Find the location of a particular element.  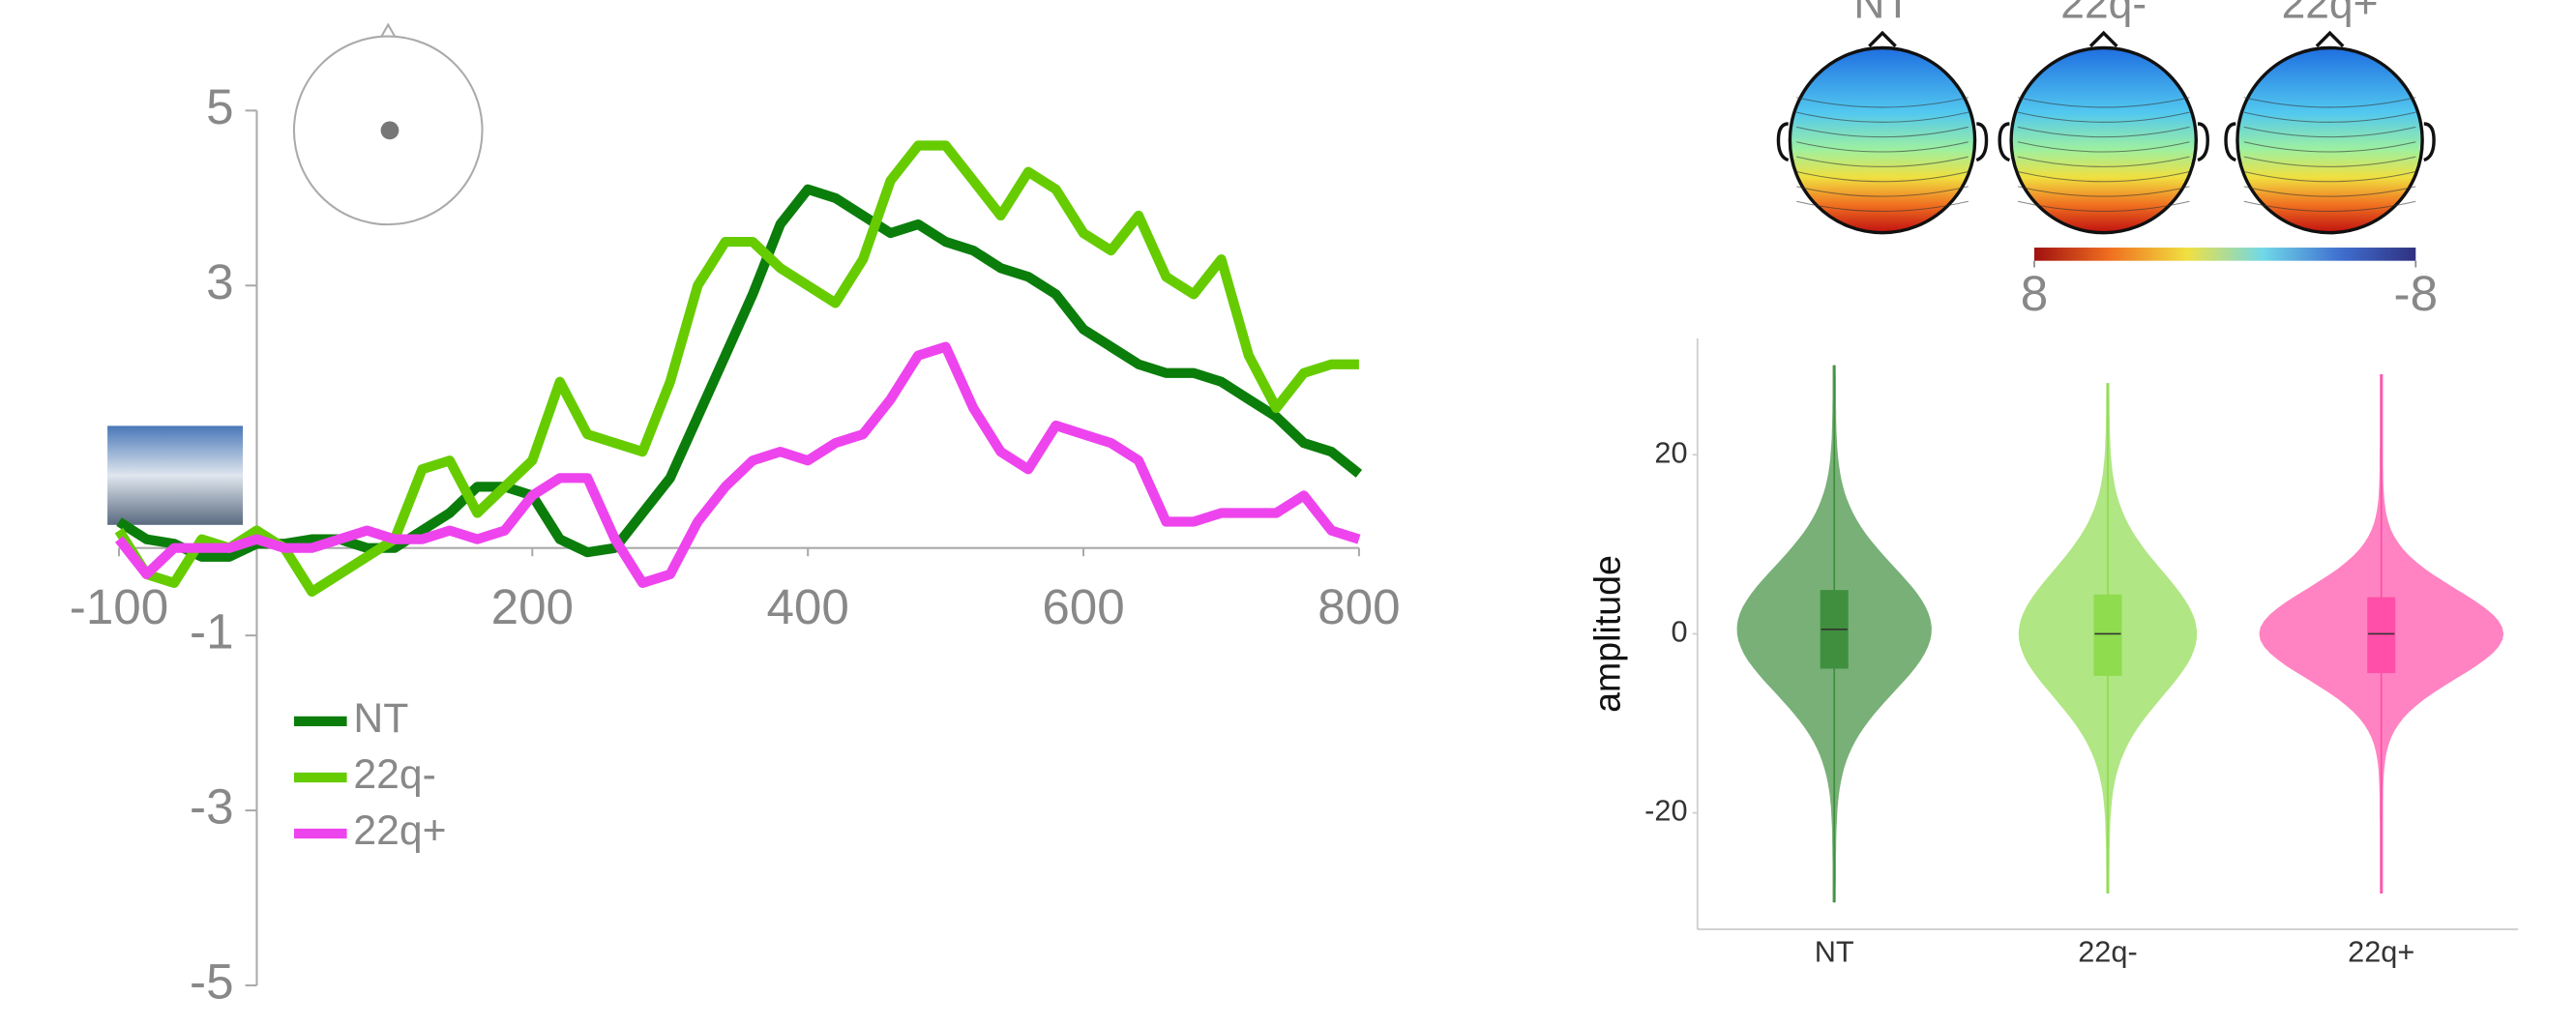

x-tick-label: NT is located at coordinates (1834, 952).